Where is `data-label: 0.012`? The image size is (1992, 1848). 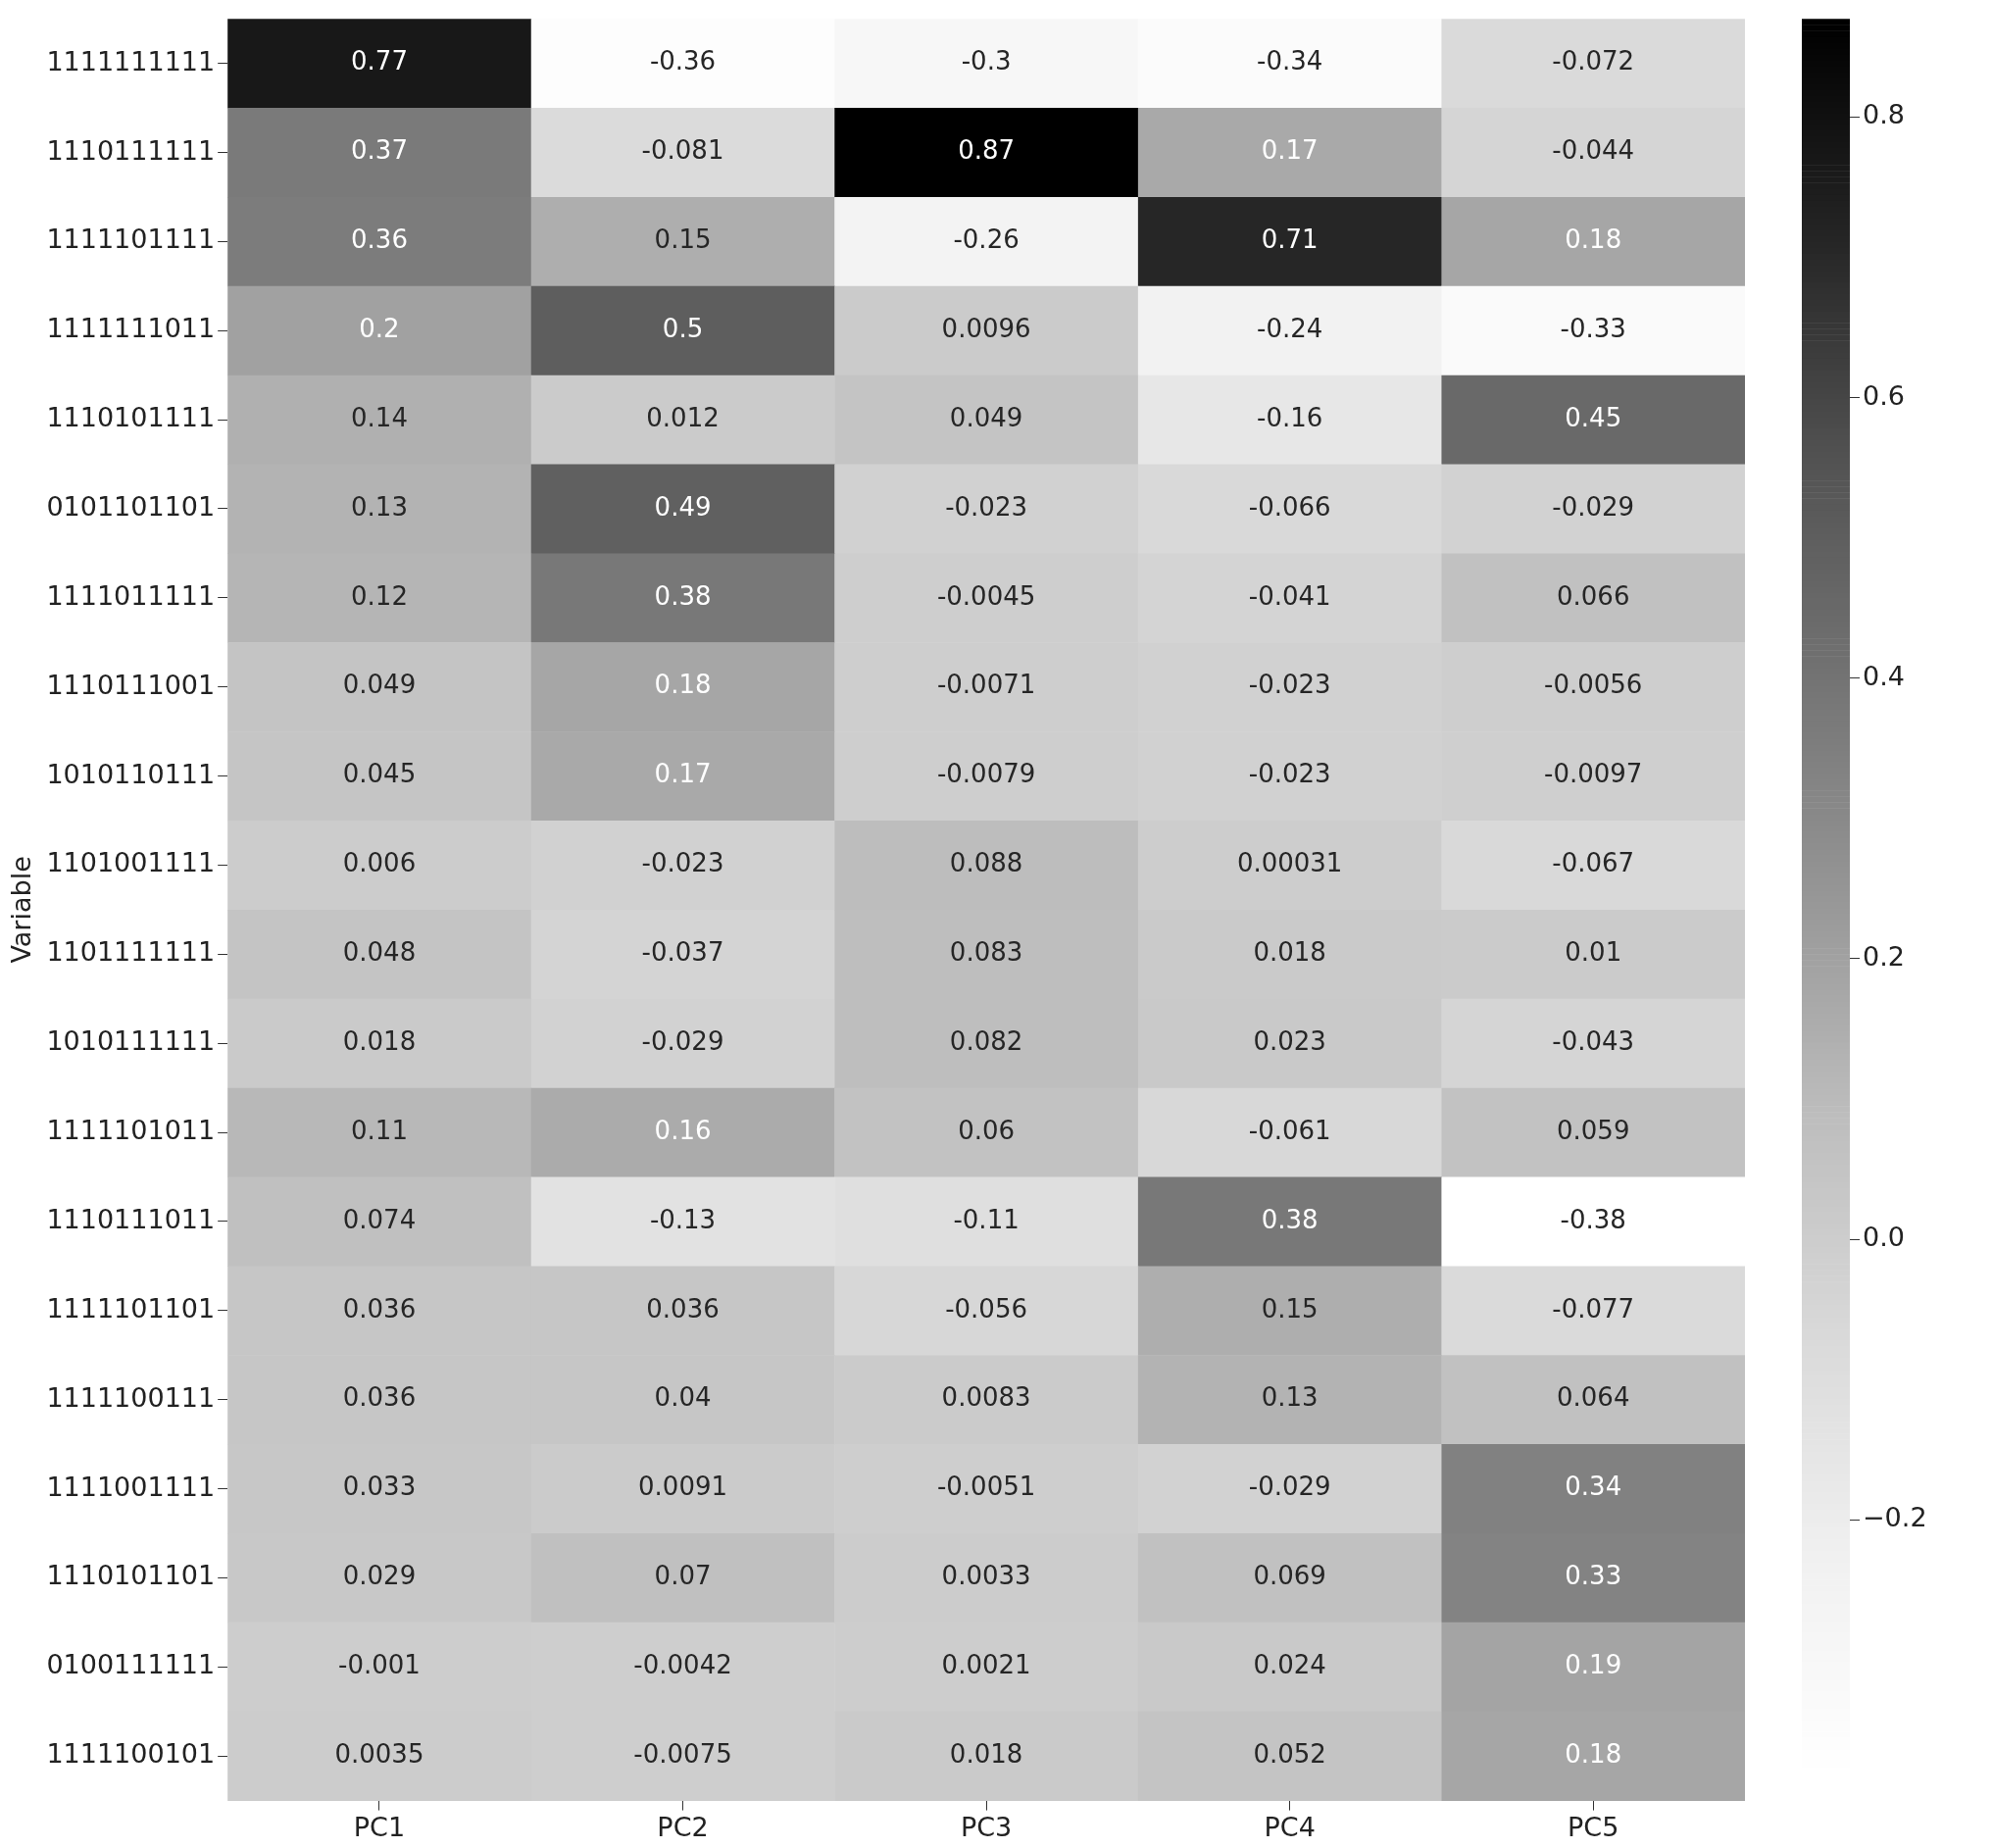 data-label: 0.012 is located at coordinates (683, 417).